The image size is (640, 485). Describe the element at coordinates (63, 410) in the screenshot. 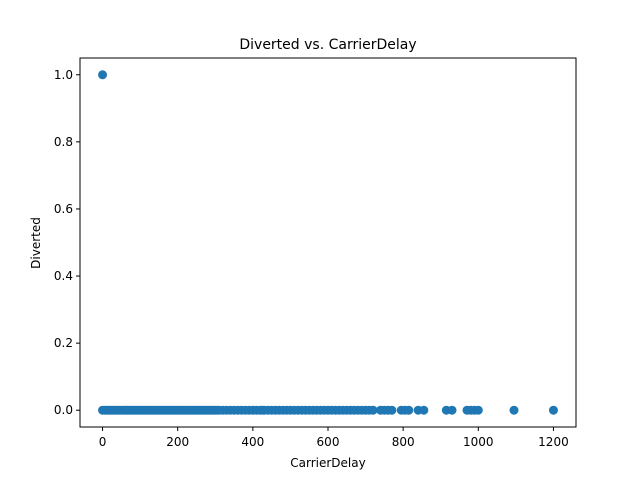

I see `y-tick-label: 0.0` at that location.